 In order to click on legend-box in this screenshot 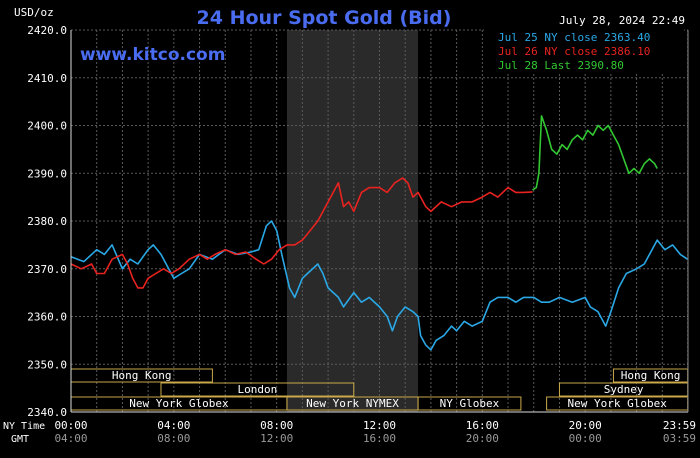, I will do `click(584, 50)`.